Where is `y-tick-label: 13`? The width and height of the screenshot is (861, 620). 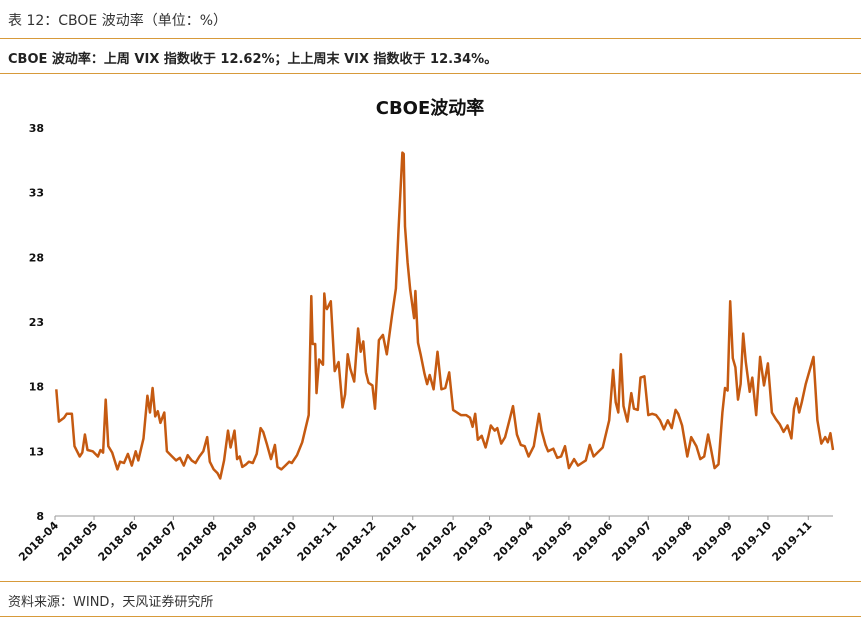
y-tick-label: 13 is located at coordinates (36, 451).